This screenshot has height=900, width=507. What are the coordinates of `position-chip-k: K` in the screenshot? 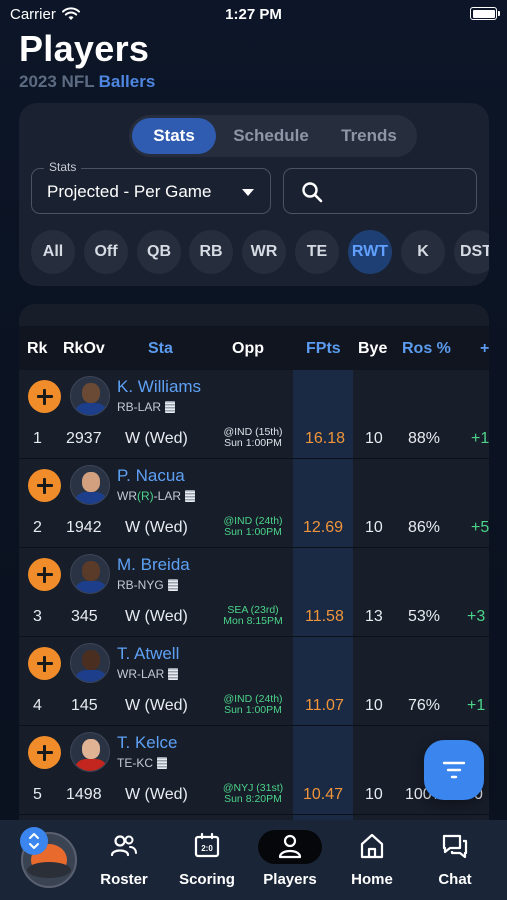 It's located at (423, 252).